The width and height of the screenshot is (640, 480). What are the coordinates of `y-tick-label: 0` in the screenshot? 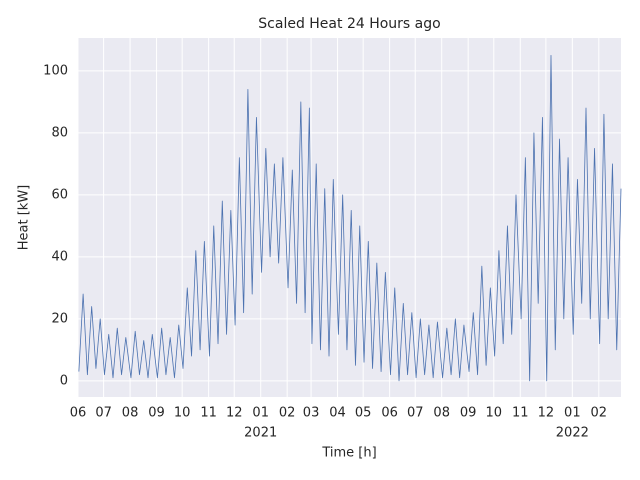 It's located at (64, 380).